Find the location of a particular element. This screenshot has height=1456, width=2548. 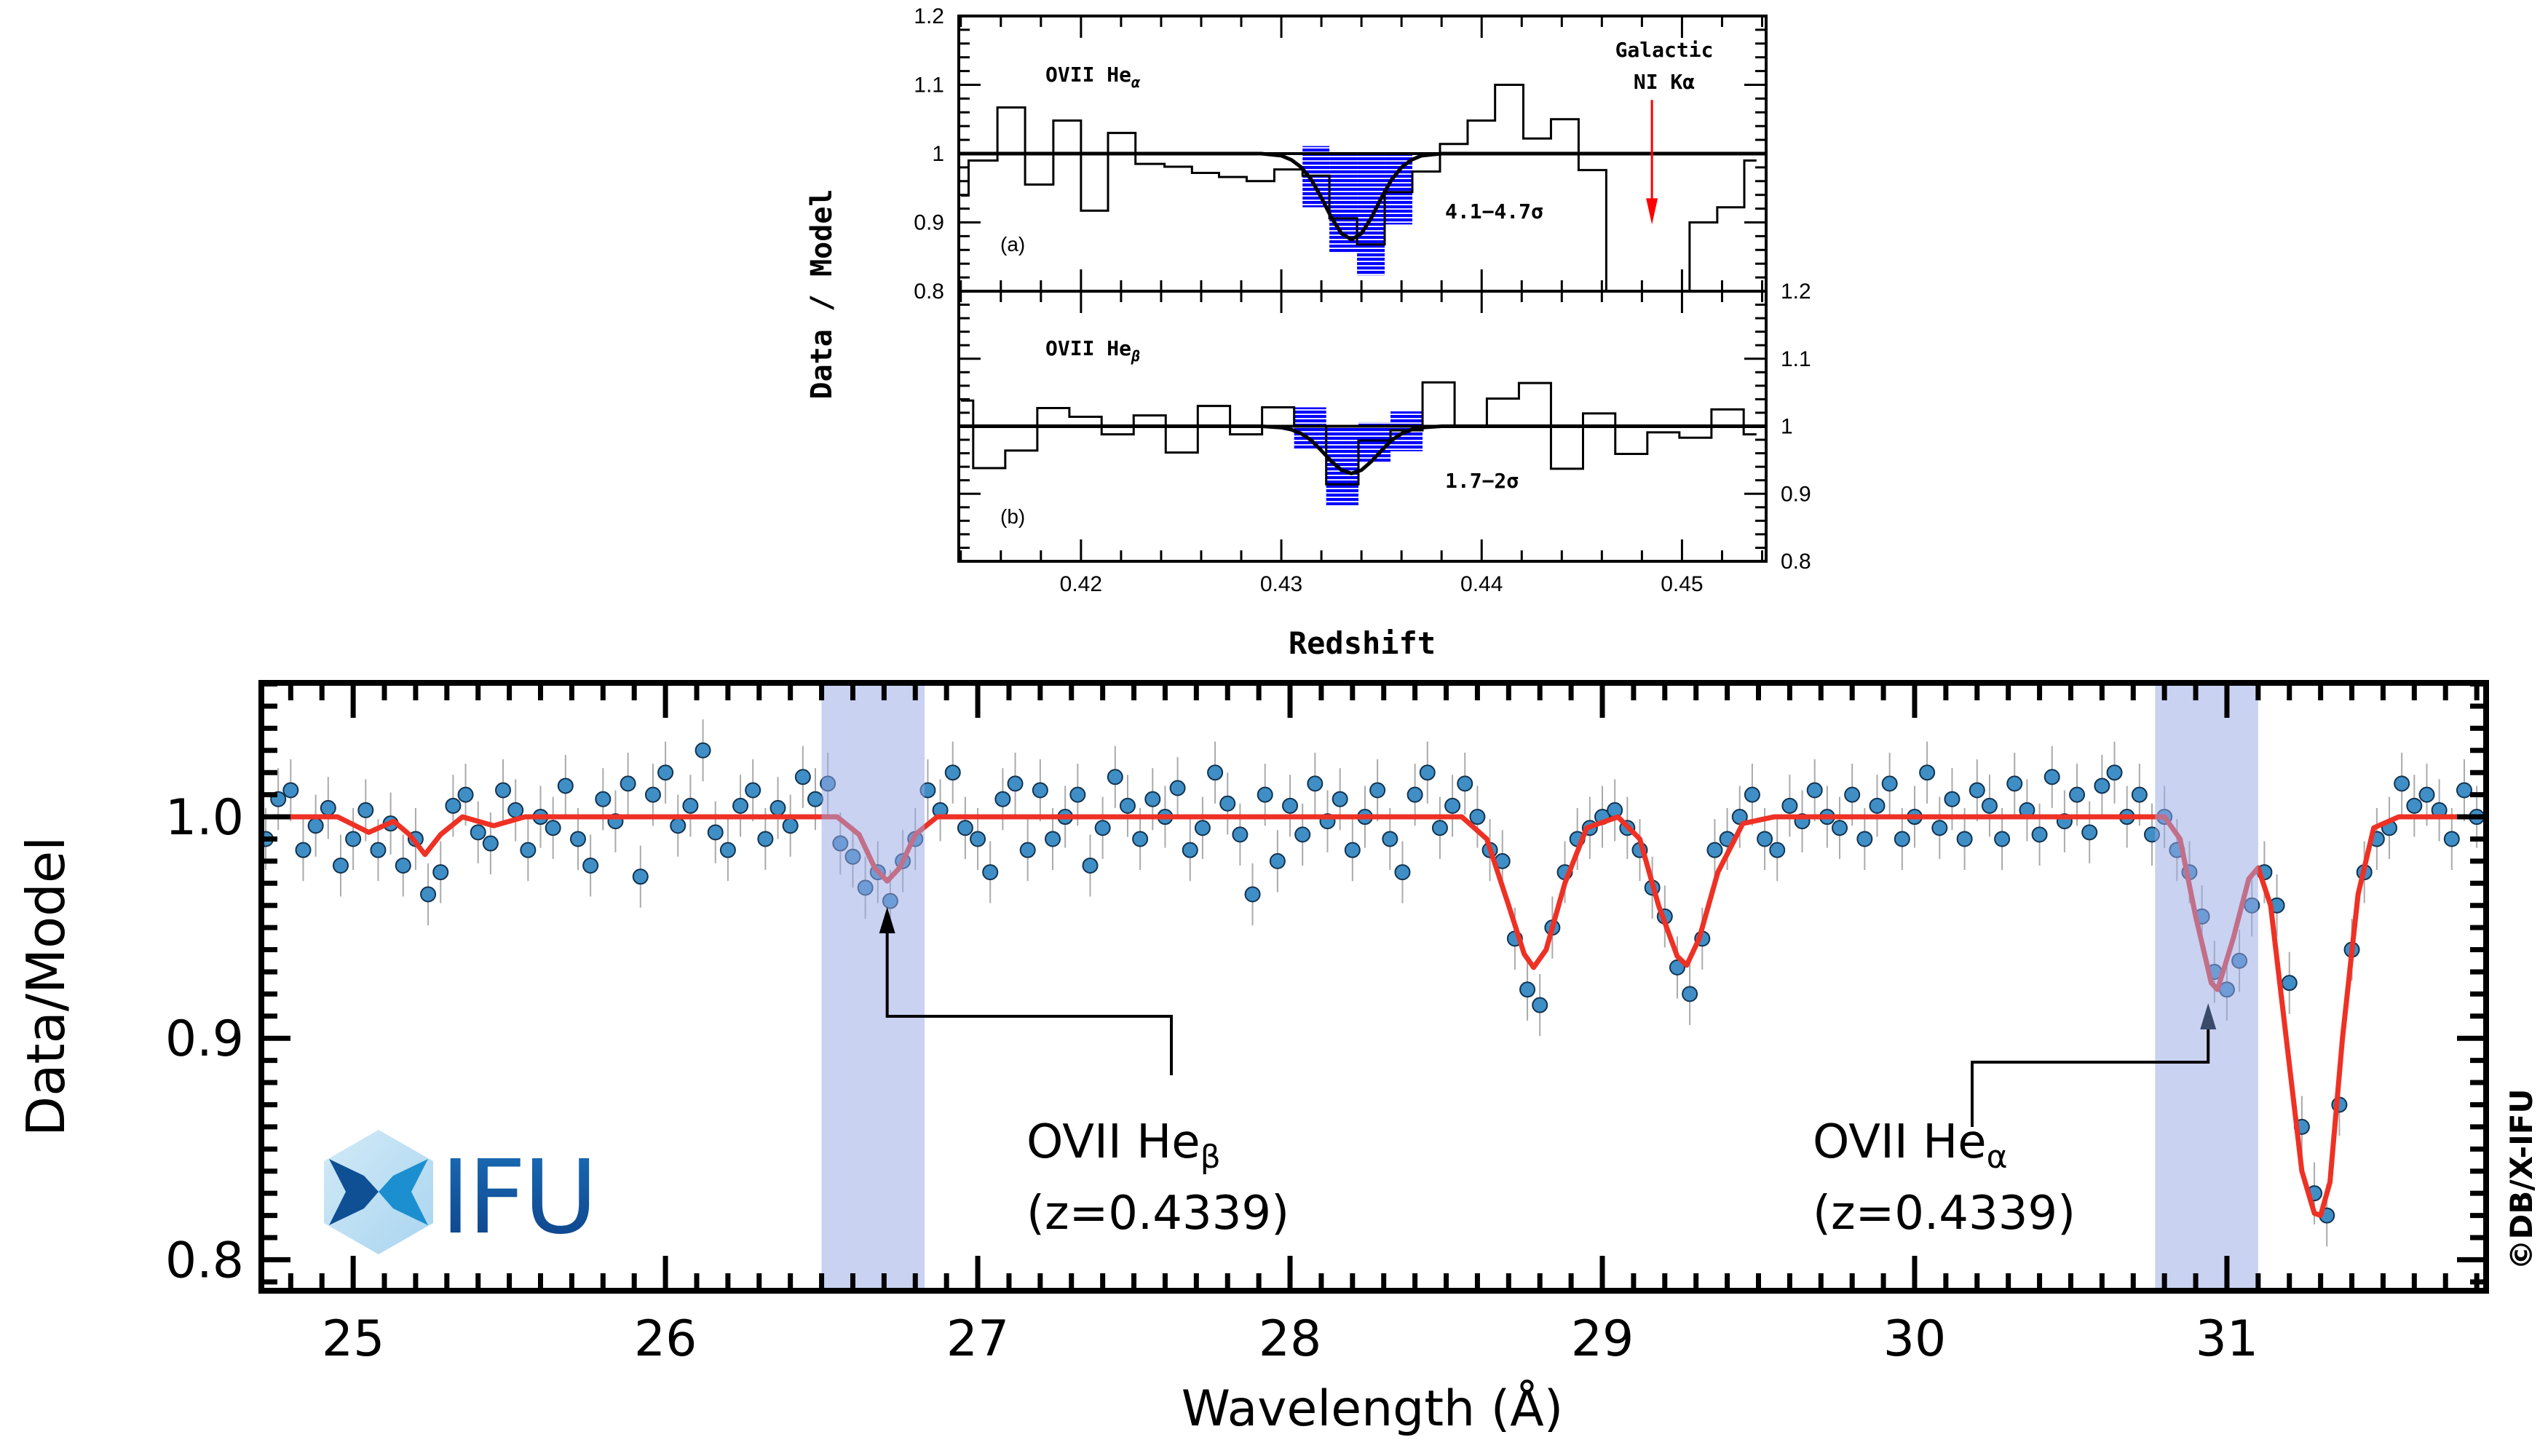

inset-x-tick-label: 0.45 is located at coordinates (1682, 584).